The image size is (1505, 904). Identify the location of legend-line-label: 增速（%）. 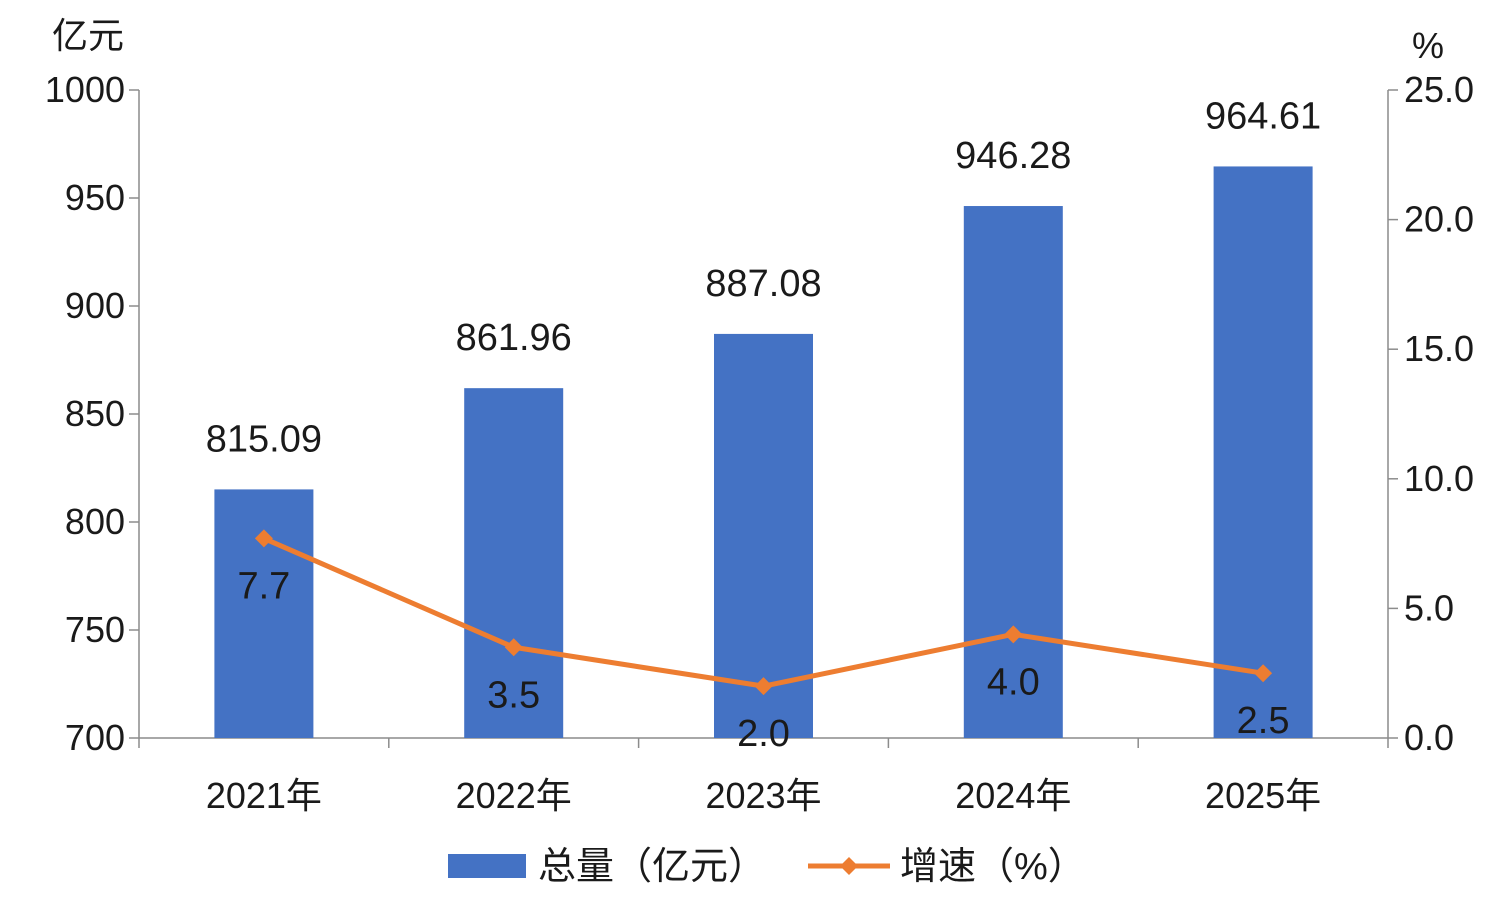
(993, 867).